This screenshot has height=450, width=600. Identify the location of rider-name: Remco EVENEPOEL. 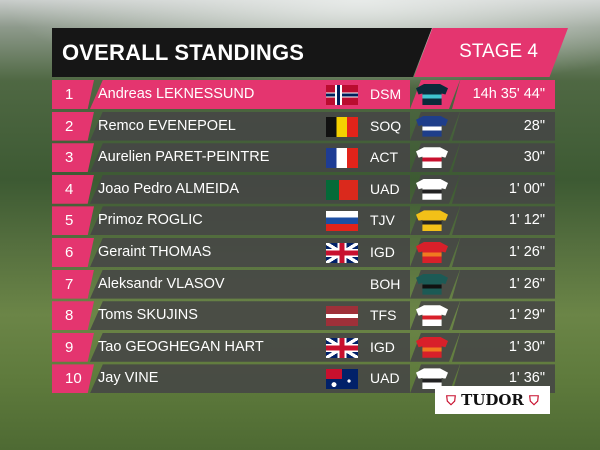
(167, 125).